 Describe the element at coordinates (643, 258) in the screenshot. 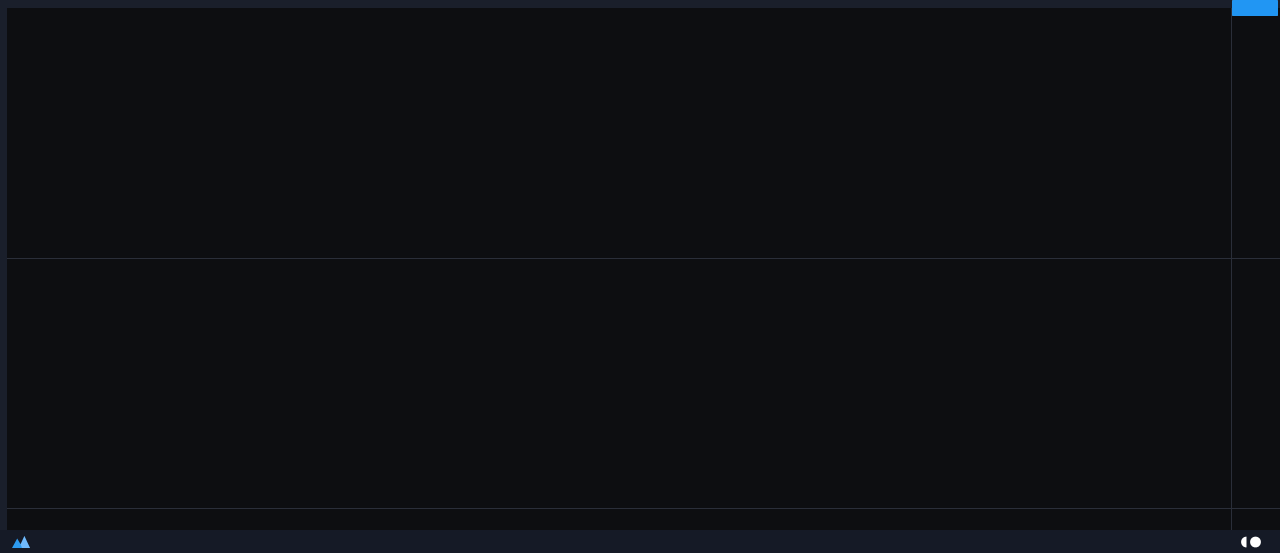

I see `pane-separator` at that location.